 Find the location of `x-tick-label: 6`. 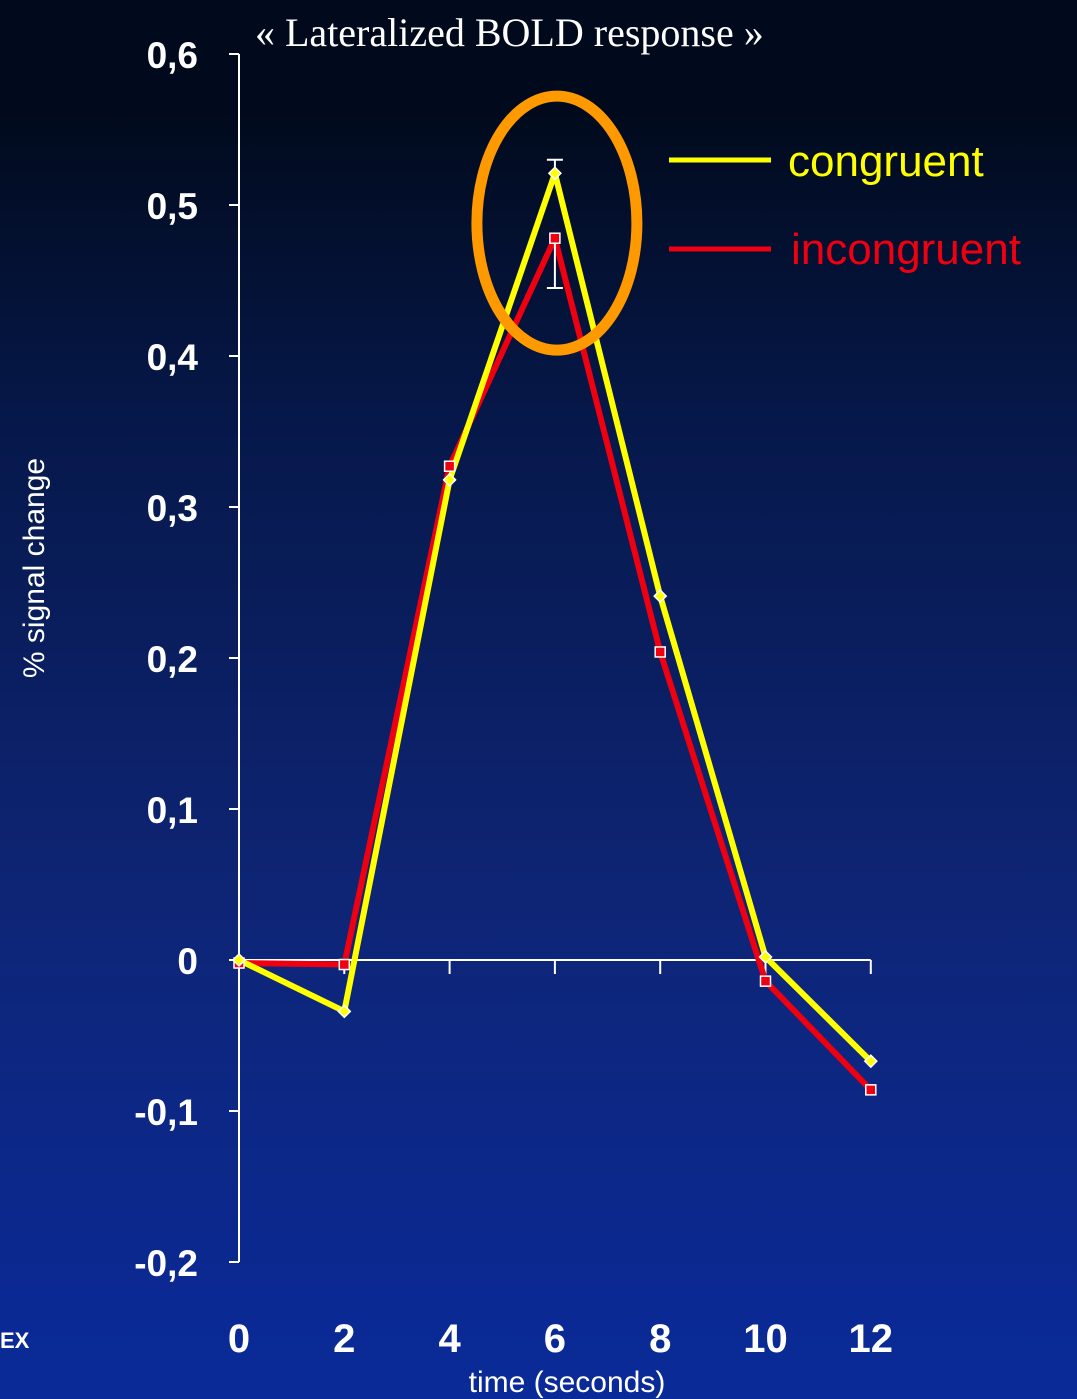

x-tick-label: 6 is located at coordinates (555, 1339).